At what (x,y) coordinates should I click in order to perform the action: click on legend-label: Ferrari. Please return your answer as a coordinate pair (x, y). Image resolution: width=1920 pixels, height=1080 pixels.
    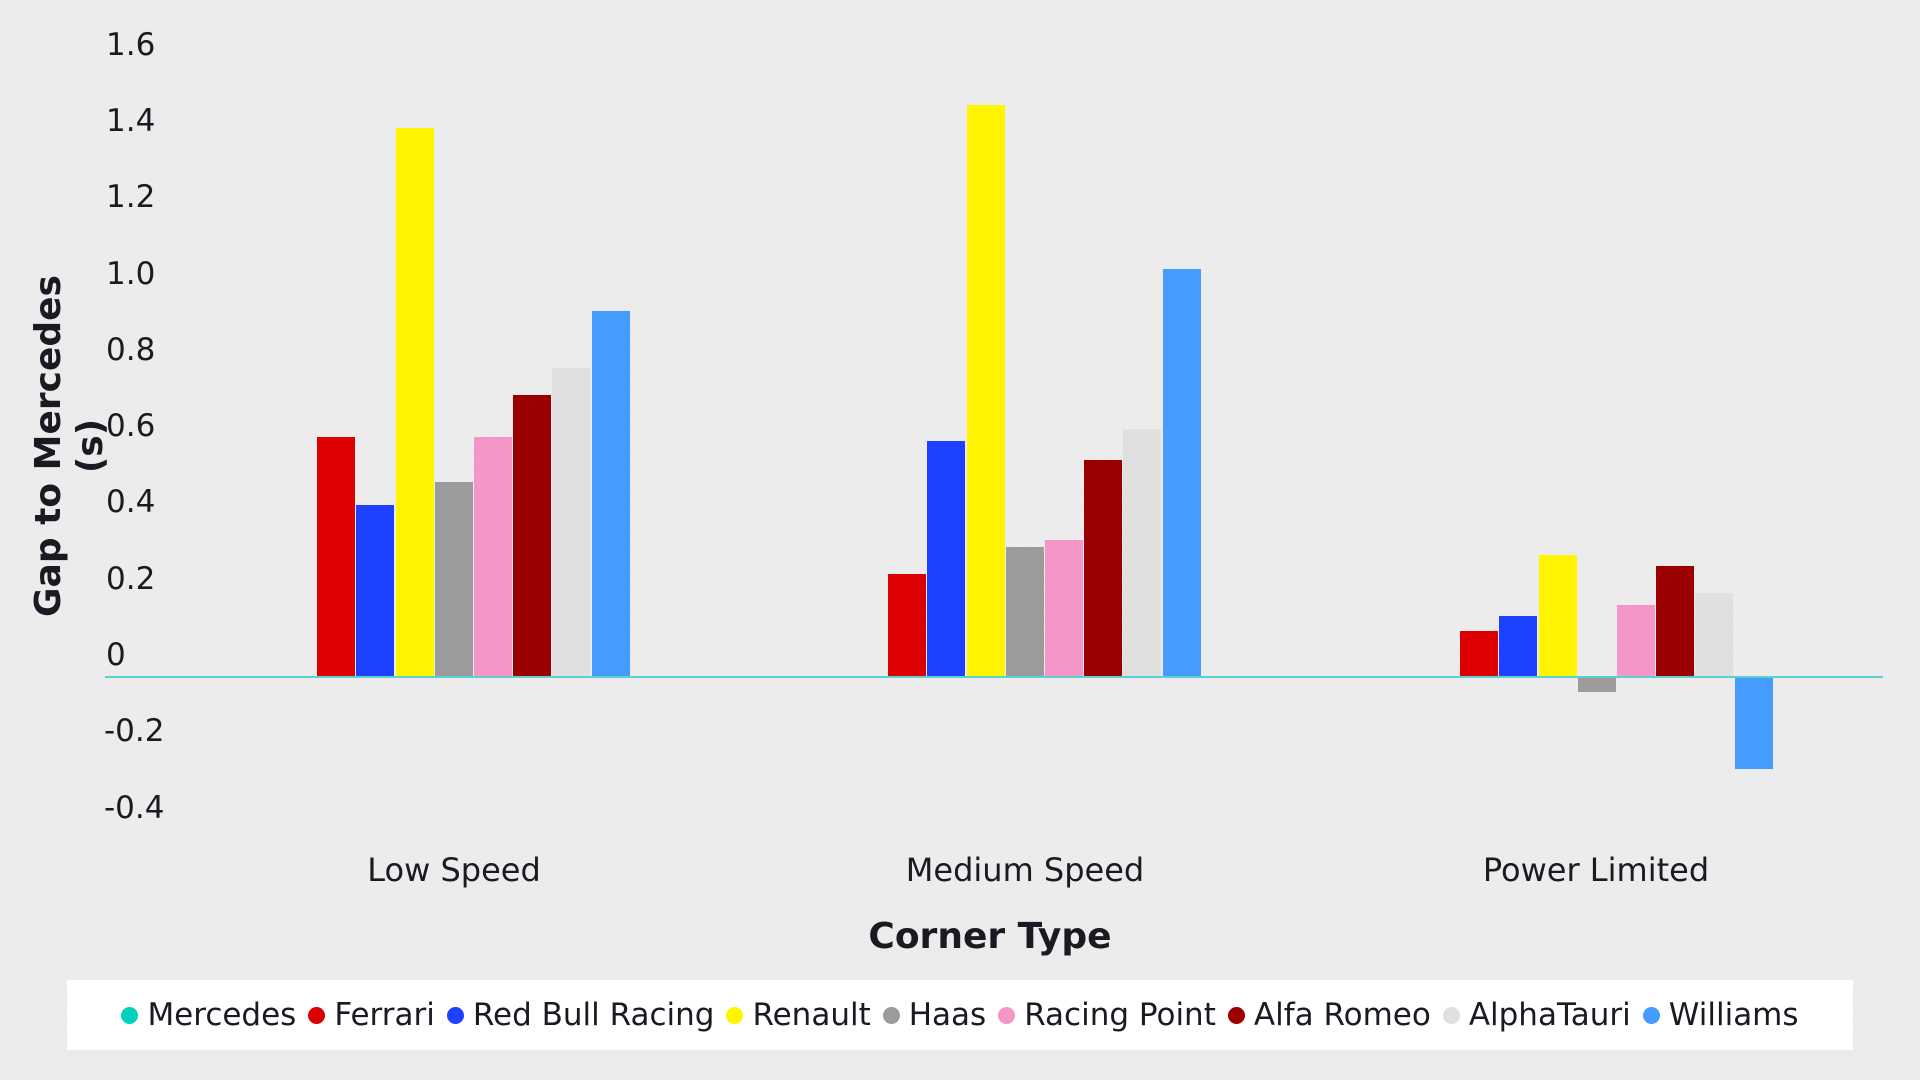
    Looking at the image, I should click on (384, 1015).